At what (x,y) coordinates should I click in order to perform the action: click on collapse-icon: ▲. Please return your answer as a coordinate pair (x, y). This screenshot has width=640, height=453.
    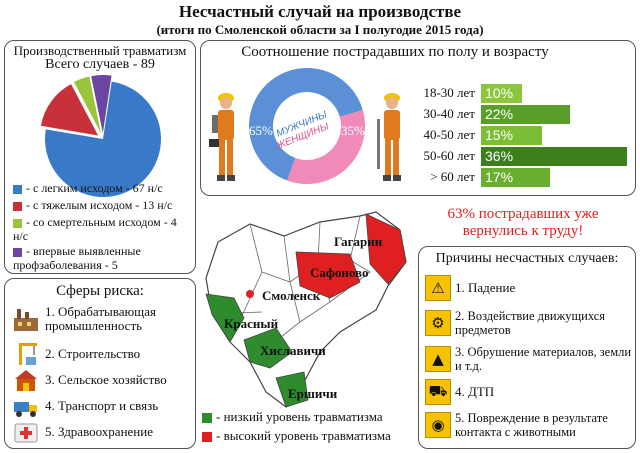
    Looking at the image, I should click on (438, 359).